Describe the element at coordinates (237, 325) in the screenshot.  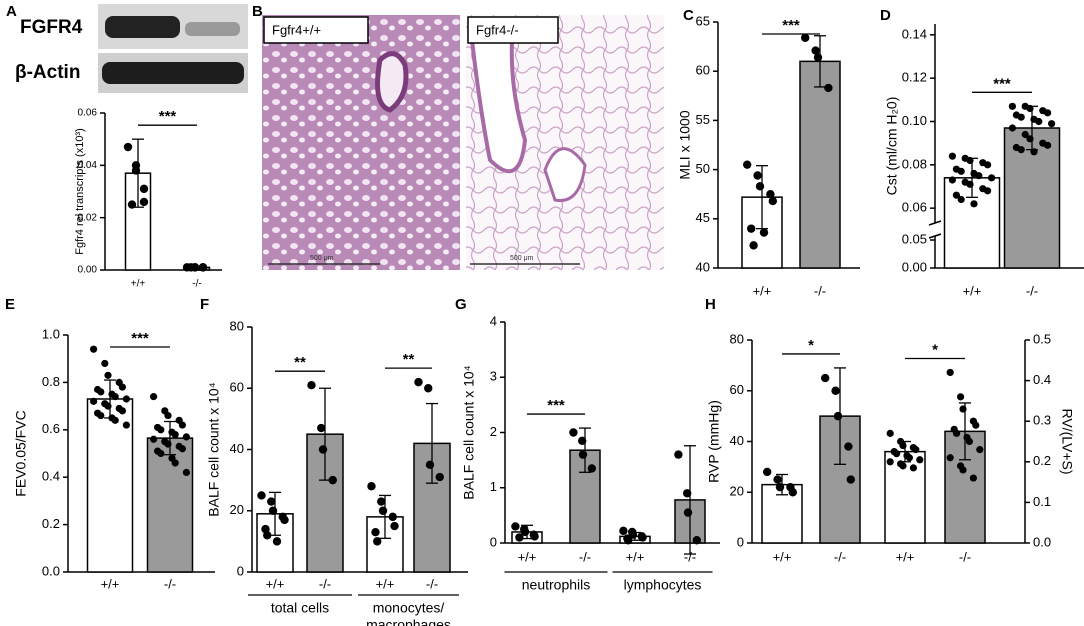
I see `y-tick-label: 80` at that location.